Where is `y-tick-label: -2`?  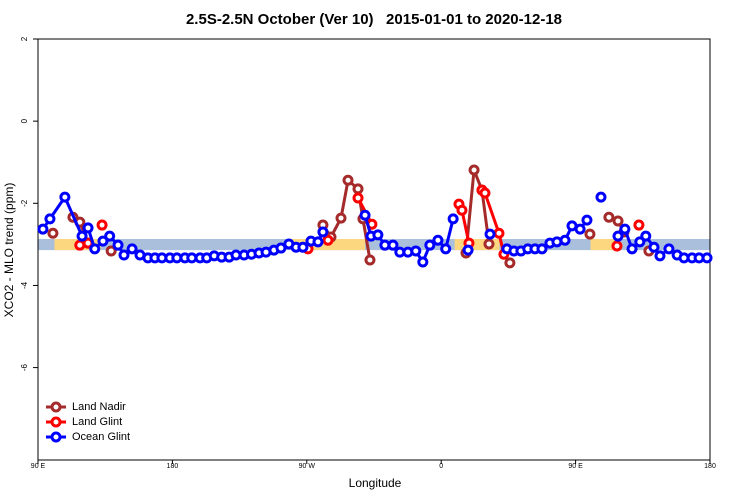
y-tick-label: -2 is located at coordinates (24, 203).